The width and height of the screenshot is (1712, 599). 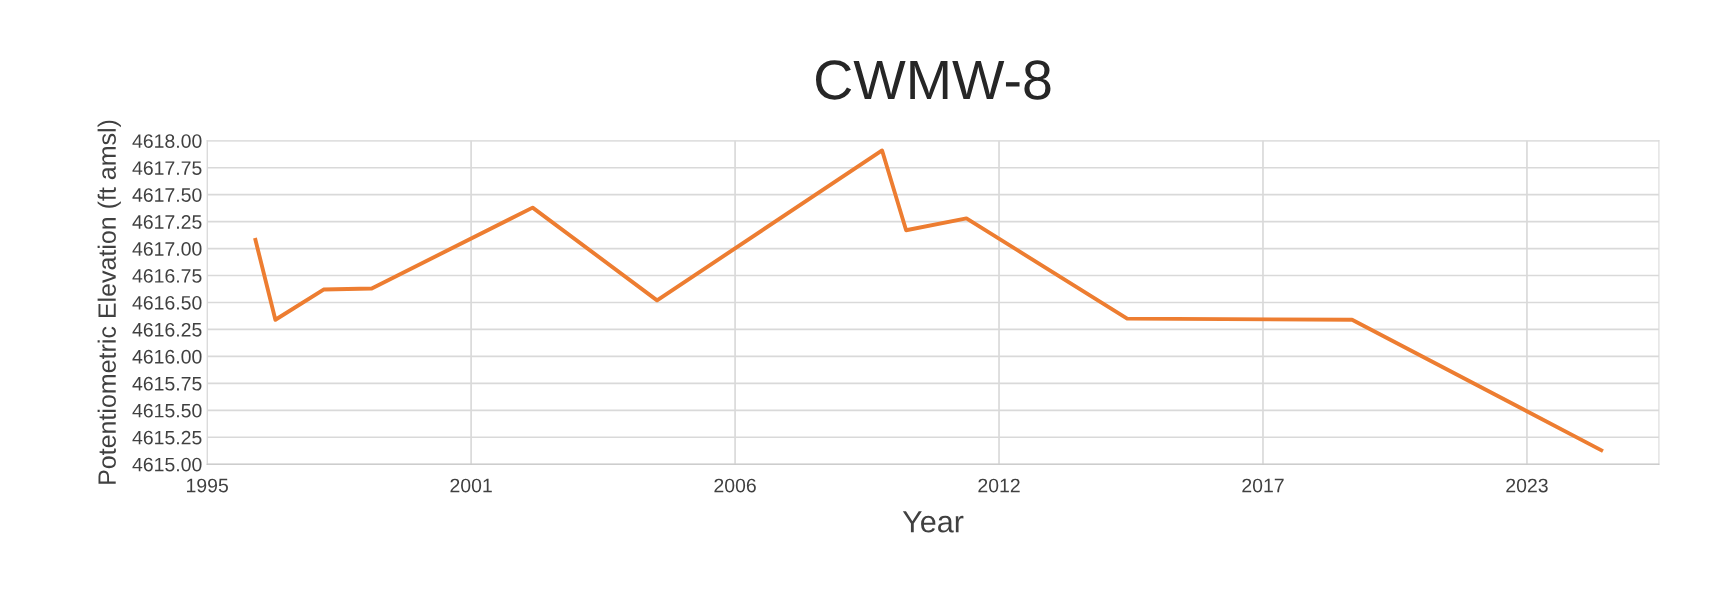 What do you see at coordinates (167, 195) in the screenshot?
I see `y-tick-label: 4617.50` at bounding box center [167, 195].